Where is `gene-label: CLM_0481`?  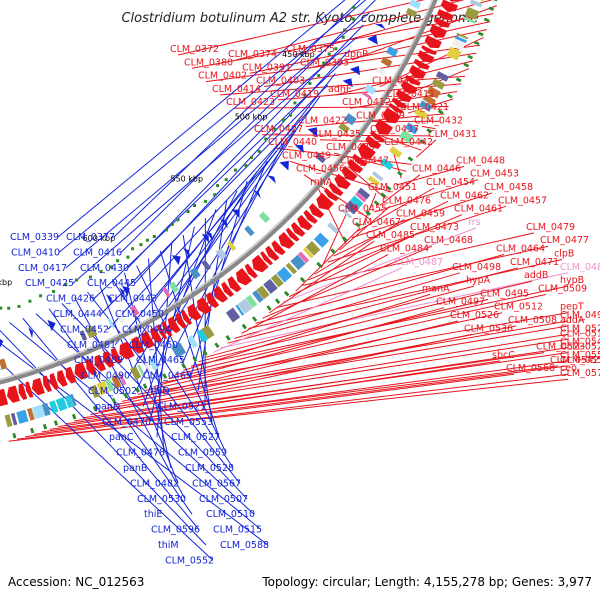
gene-label: CLM_0481 is located at coordinates (91, 345).